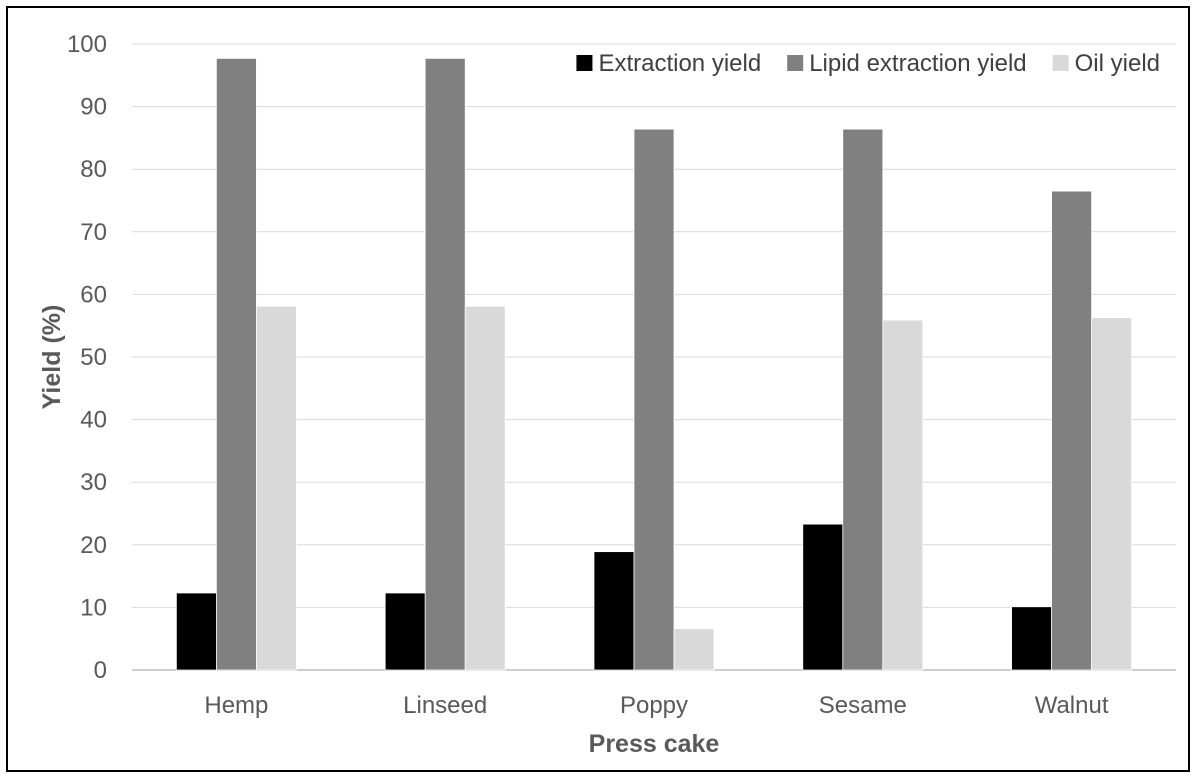  What do you see at coordinates (93, 607) in the screenshot?
I see `y-tick-label: 10` at bounding box center [93, 607].